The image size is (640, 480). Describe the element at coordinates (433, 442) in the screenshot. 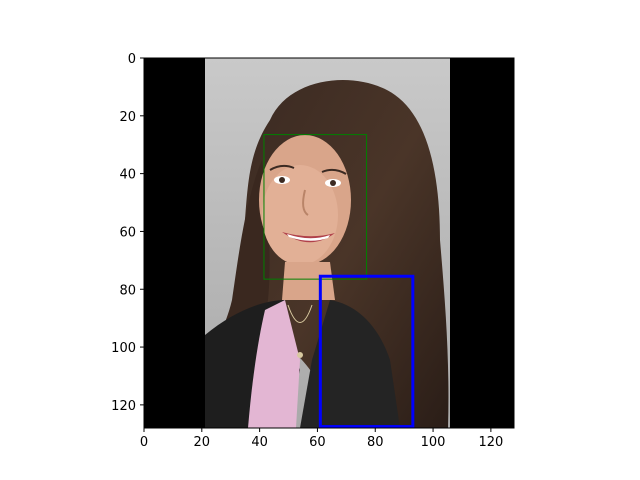

I see `x-tick-label: 100` at that location.